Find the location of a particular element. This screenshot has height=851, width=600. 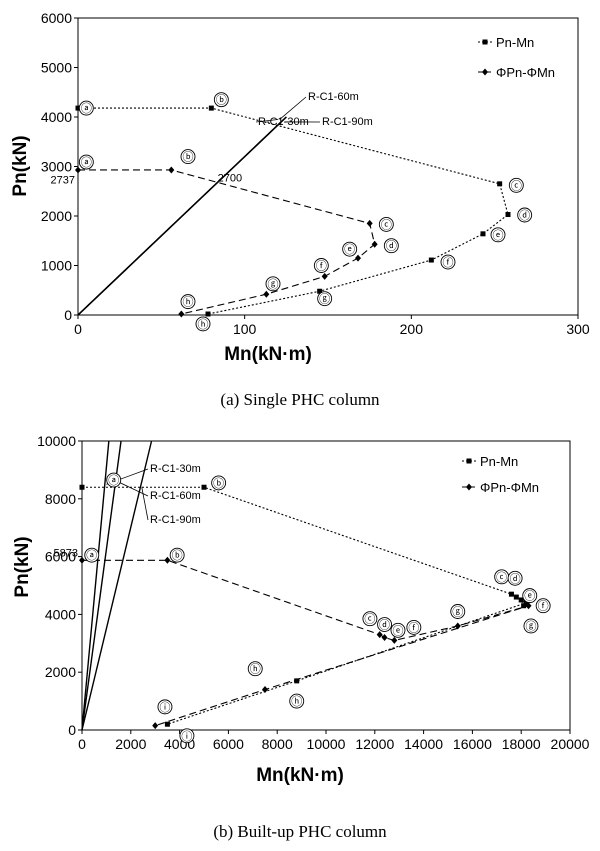

y-tick-label: 6000 is located at coordinates (60, 557).